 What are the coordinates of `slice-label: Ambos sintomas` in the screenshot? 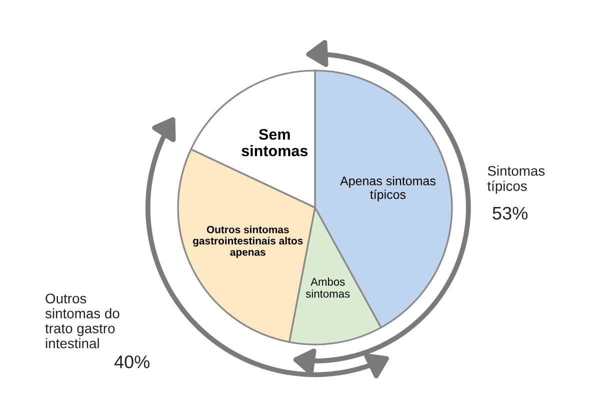 It's located at (328, 288).